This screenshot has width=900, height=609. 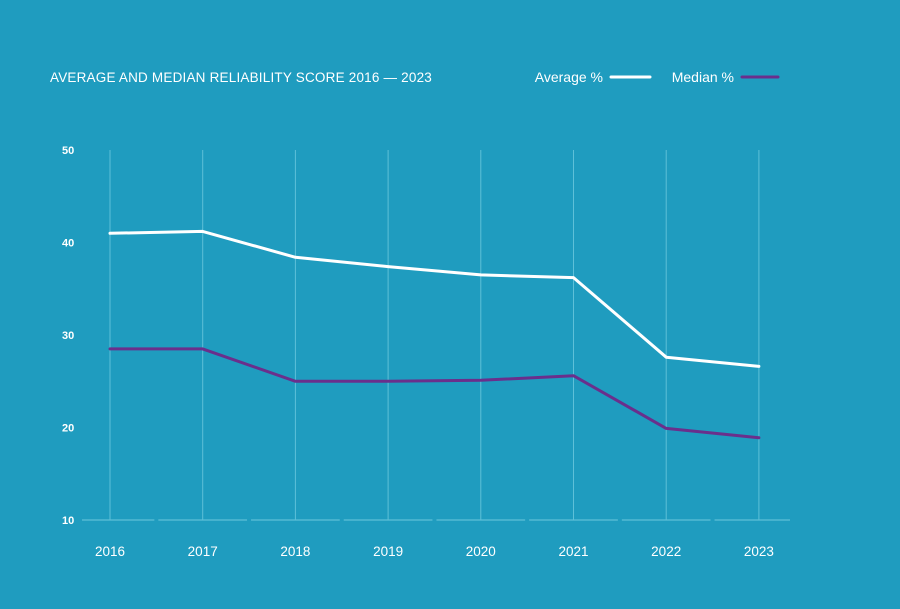 What do you see at coordinates (573, 551) in the screenshot?
I see `x-tick-label: 2021` at bounding box center [573, 551].